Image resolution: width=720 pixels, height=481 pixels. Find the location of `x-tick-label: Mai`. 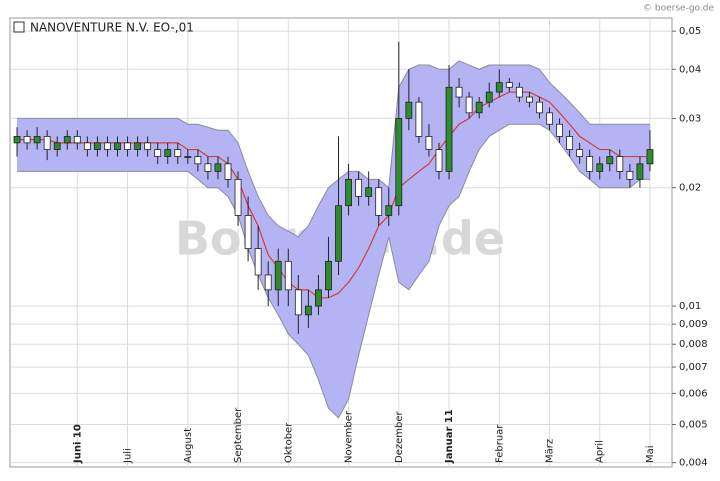

x-tick-label: Mai is located at coordinates (650, 454).